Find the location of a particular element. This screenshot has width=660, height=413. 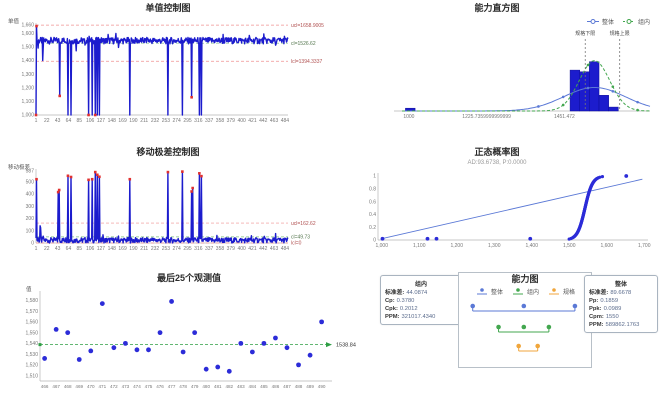

svg-text: 463 is located at coordinates (274, 121).